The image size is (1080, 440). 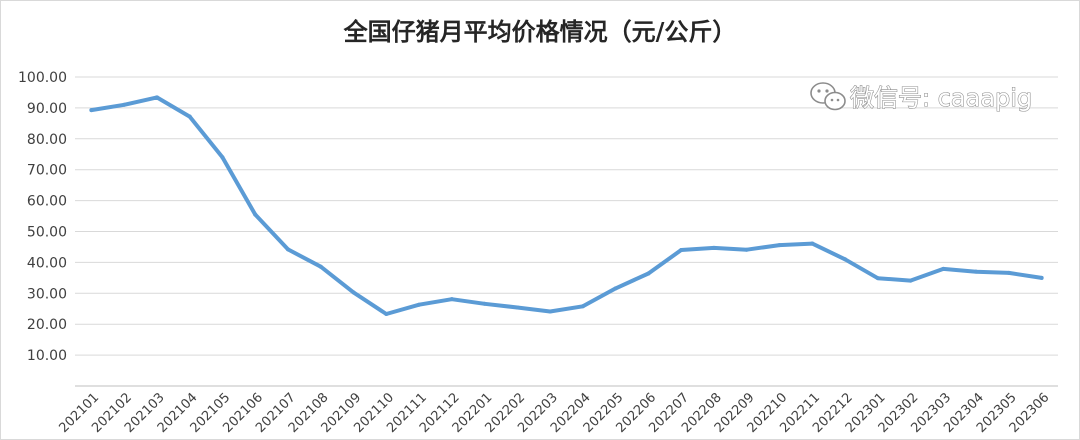 I want to click on watermark-text: 微信号: caaapig, so click(x=941, y=98).